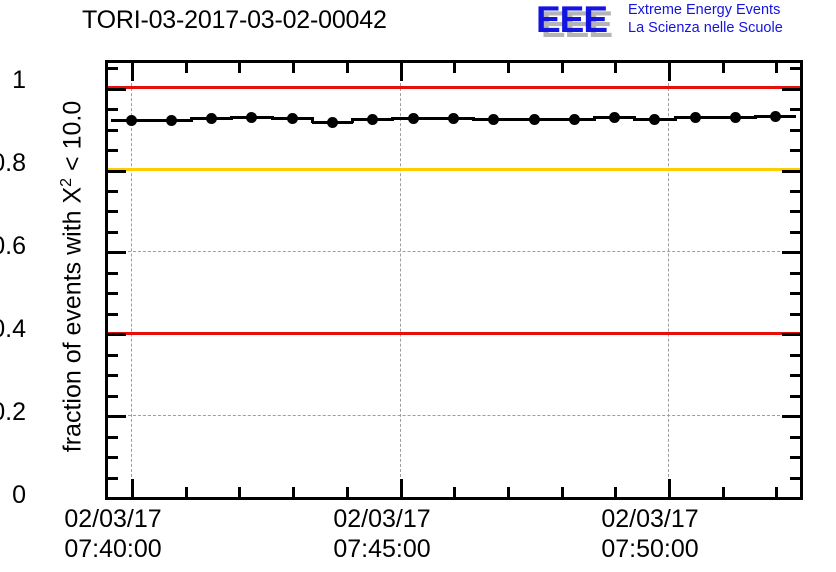 This screenshot has height=572, width=836. I want to click on y-minor-tick-left-0.5, so click(113, 294).